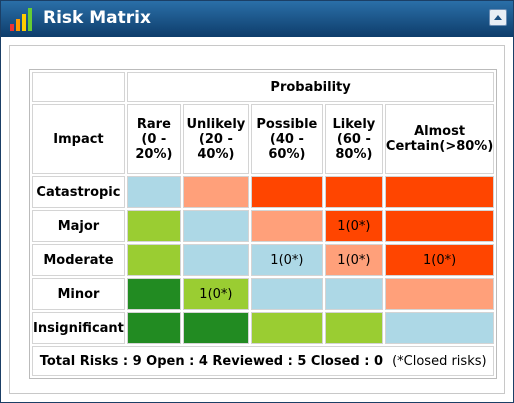 Image resolution: width=514 pixels, height=403 pixels. Describe the element at coordinates (257, 19) in the screenshot. I see `title-bar: Risk Matrix` at that location.